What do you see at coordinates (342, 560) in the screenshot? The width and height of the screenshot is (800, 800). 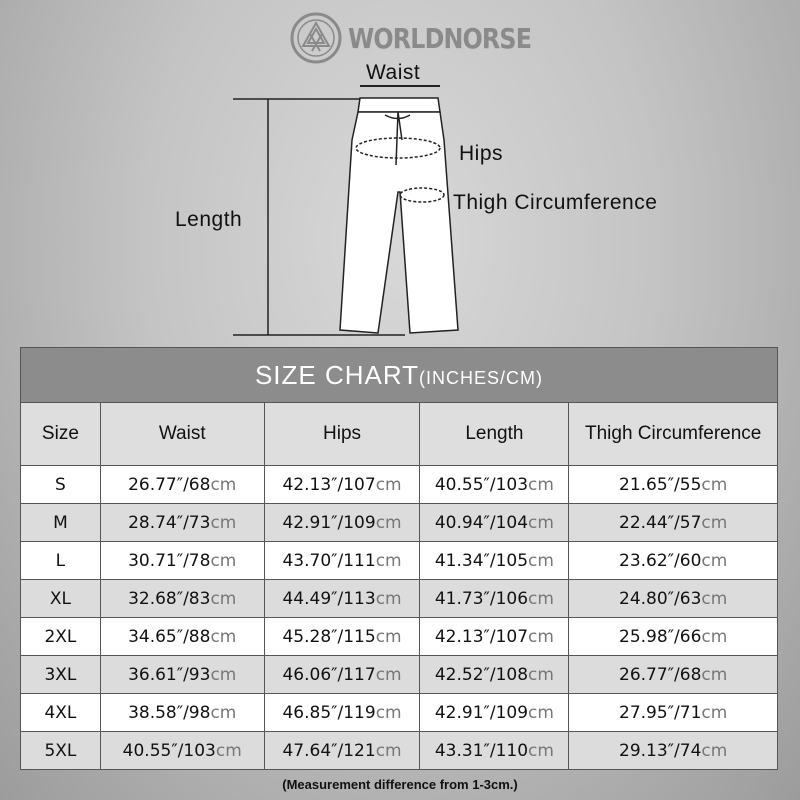 I see `measurement-cell: 43.70″/111cm` at bounding box center [342, 560].